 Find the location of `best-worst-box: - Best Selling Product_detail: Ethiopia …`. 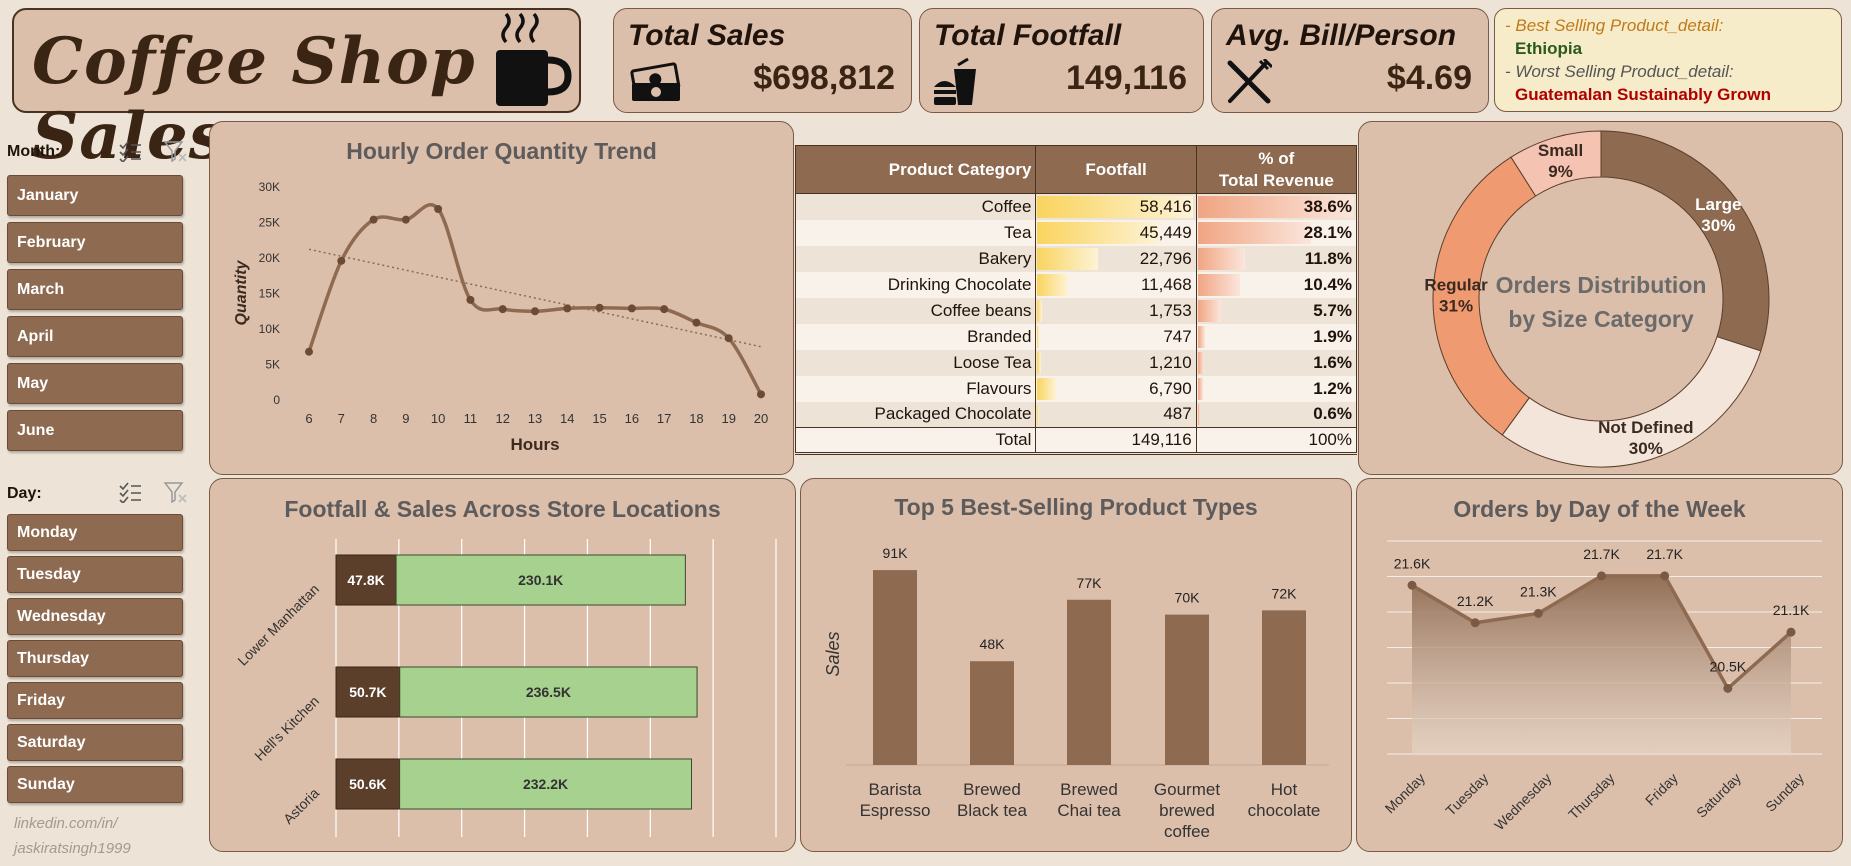

best-worst-box: - Best Selling Product_detail: Ethiopia … is located at coordinates (1668, 60).